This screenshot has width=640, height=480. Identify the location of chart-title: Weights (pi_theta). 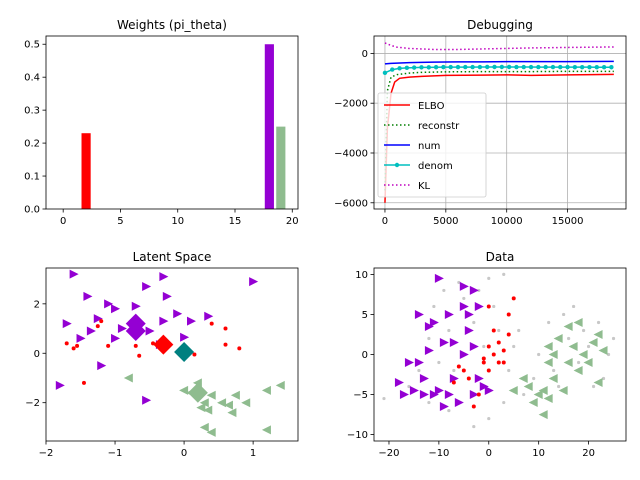
(172, 25).